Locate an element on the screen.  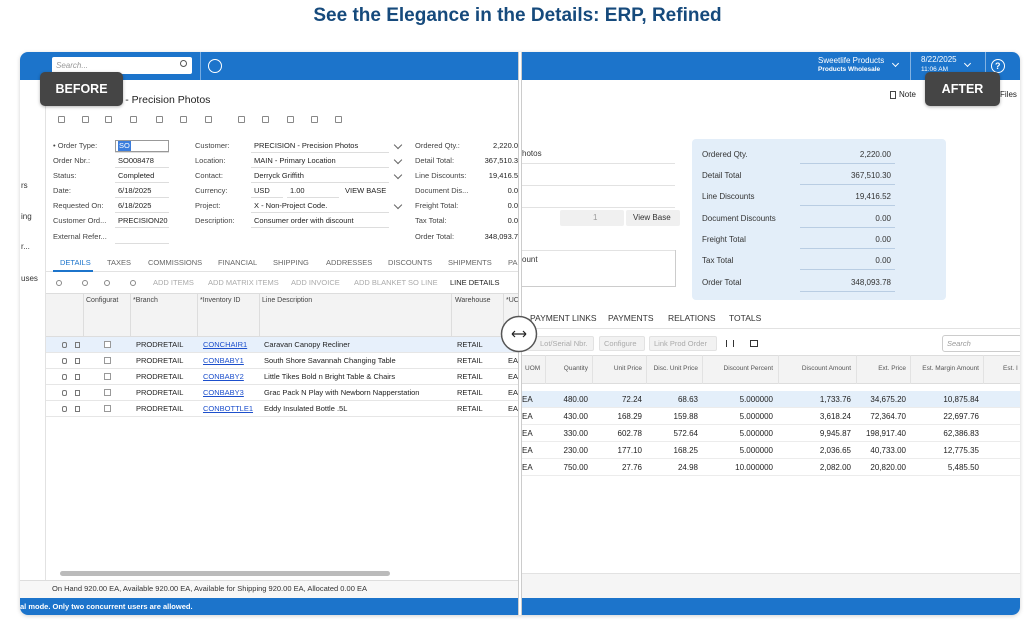
badge is located at coordinates (81, 89).